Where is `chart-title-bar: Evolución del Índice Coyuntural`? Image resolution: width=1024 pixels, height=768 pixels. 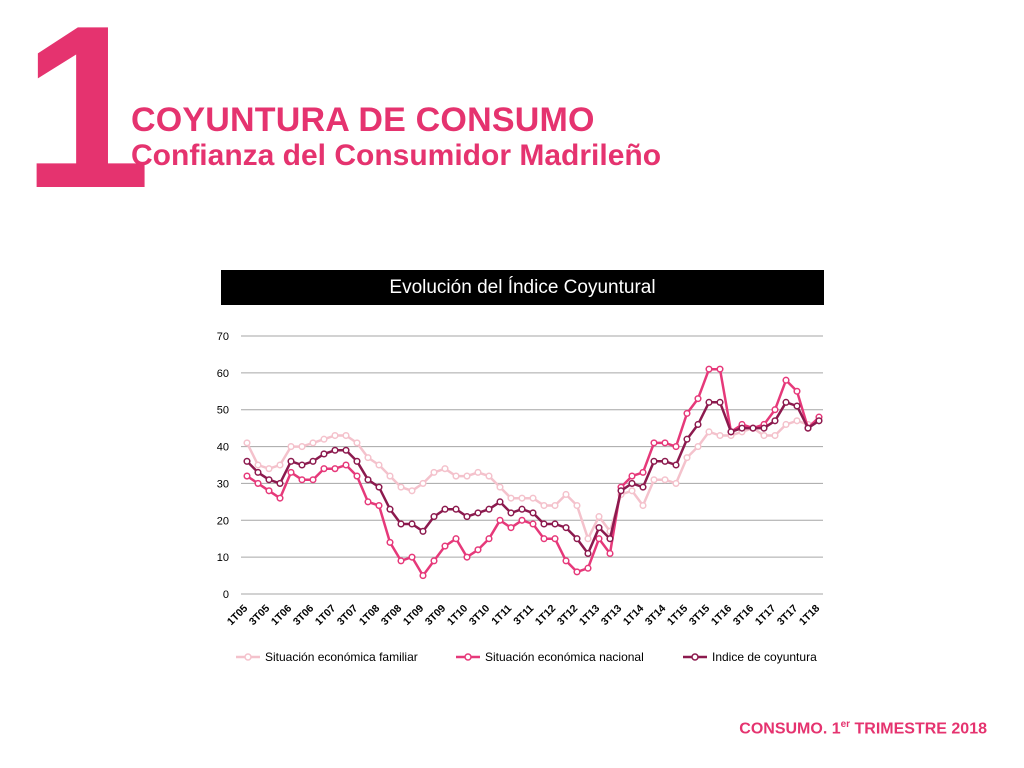 chart-title-bar: Evolución del Índice Coyuntural is located at coordinates (522, 287).